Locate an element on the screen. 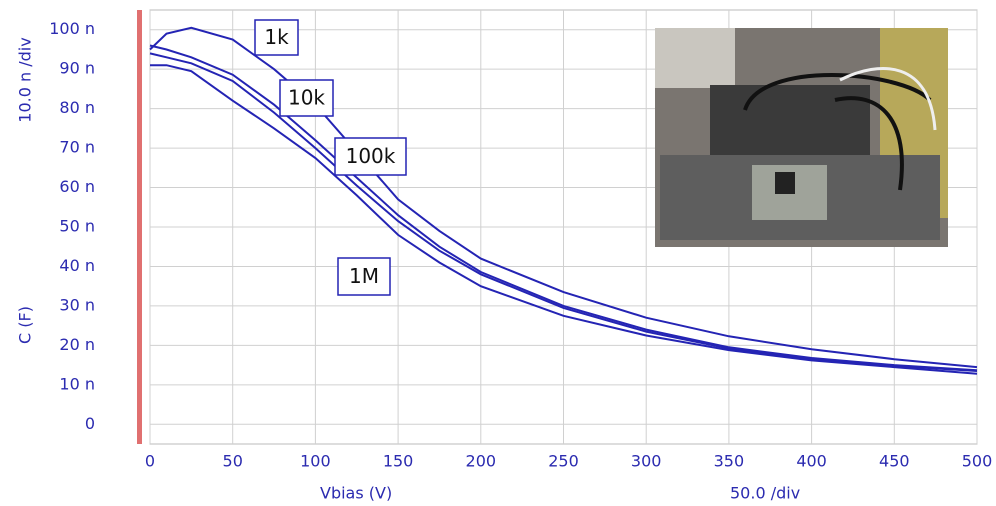 The image size is (996, 506). legend-label: 100k is located at coordinates (371, 156).